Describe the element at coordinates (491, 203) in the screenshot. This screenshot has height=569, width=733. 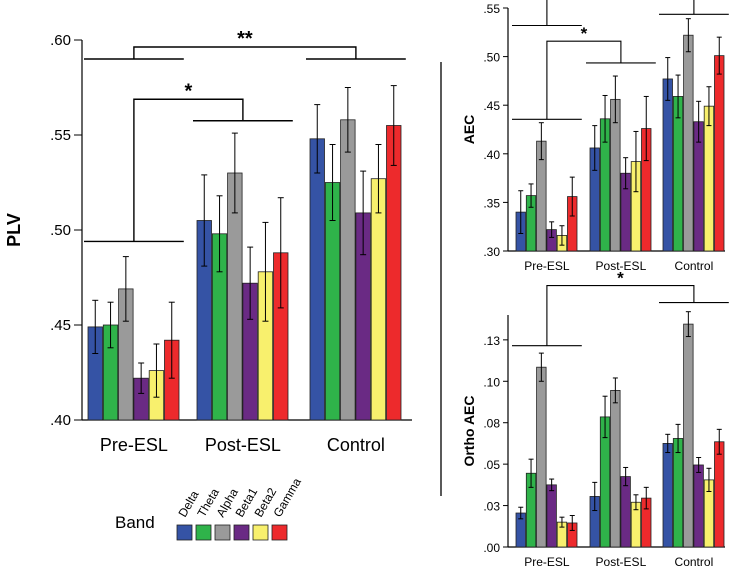
I see `aec-ytick-label: .35` at that location.